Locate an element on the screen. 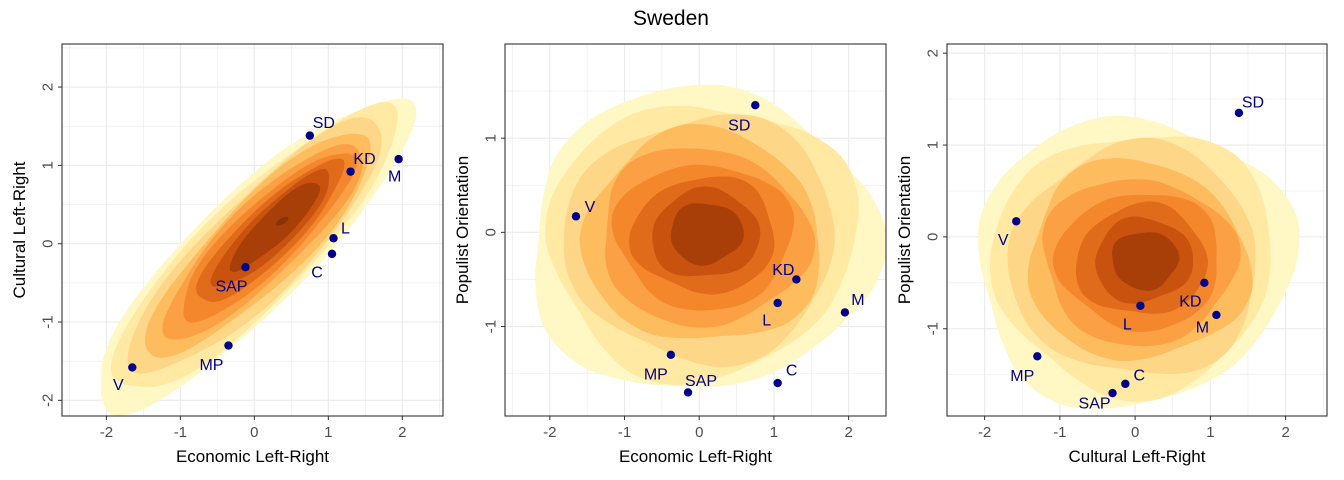  party-points: SD V KD L M MP SAP C is located at coordinates (718, 249).